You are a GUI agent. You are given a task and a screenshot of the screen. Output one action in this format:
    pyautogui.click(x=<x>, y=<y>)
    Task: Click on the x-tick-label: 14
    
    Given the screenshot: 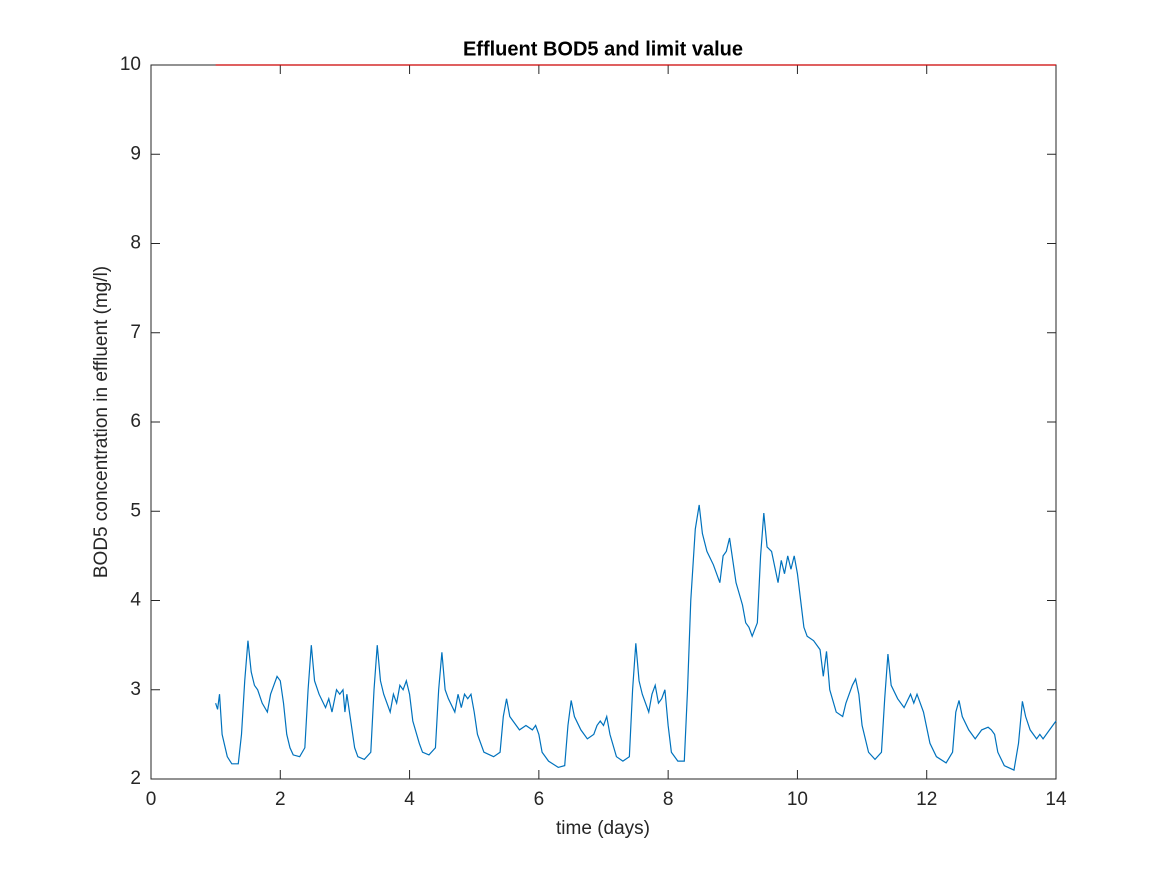 What is the action you would take?
    pyautogui.click(x=1056, y=799)
    